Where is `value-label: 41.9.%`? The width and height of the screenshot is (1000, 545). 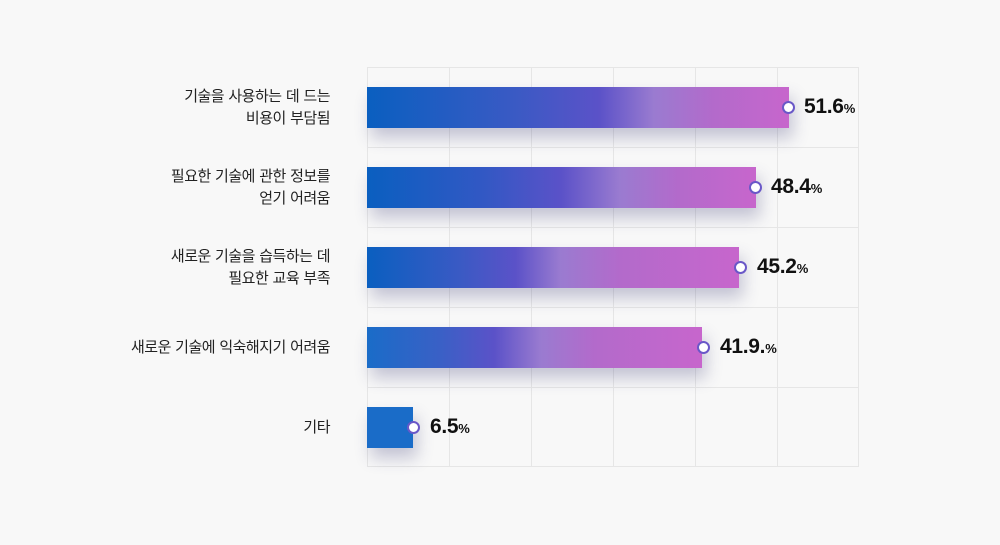
value-label: 41.9.% is located at coordinates (748, 346).